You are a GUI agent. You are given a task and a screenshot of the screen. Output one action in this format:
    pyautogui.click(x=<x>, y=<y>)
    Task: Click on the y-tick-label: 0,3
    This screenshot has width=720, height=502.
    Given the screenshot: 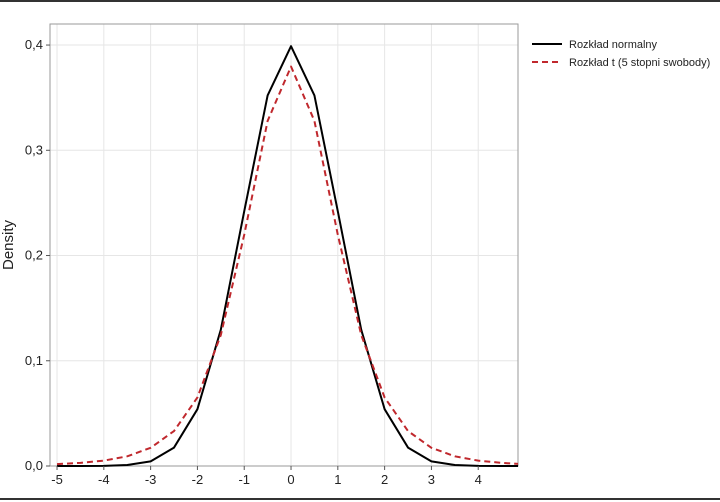 What is the action you would take?
    pyautogui.click(x=34, y=149)
    